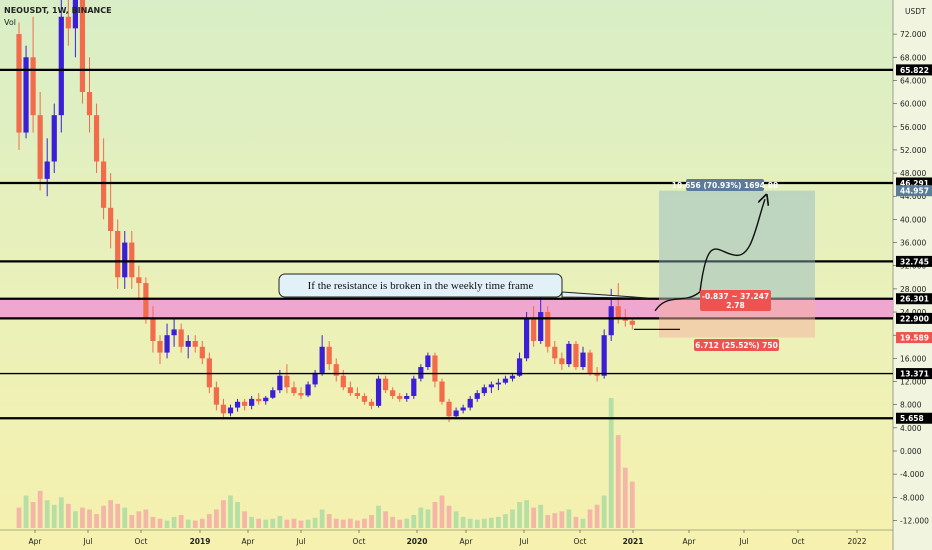 The height and width of the screenshot is (550, 932). Describe the element at coordinates (913, 104) in the screenshot. I see `price-tick-label: 60.000` at that location.